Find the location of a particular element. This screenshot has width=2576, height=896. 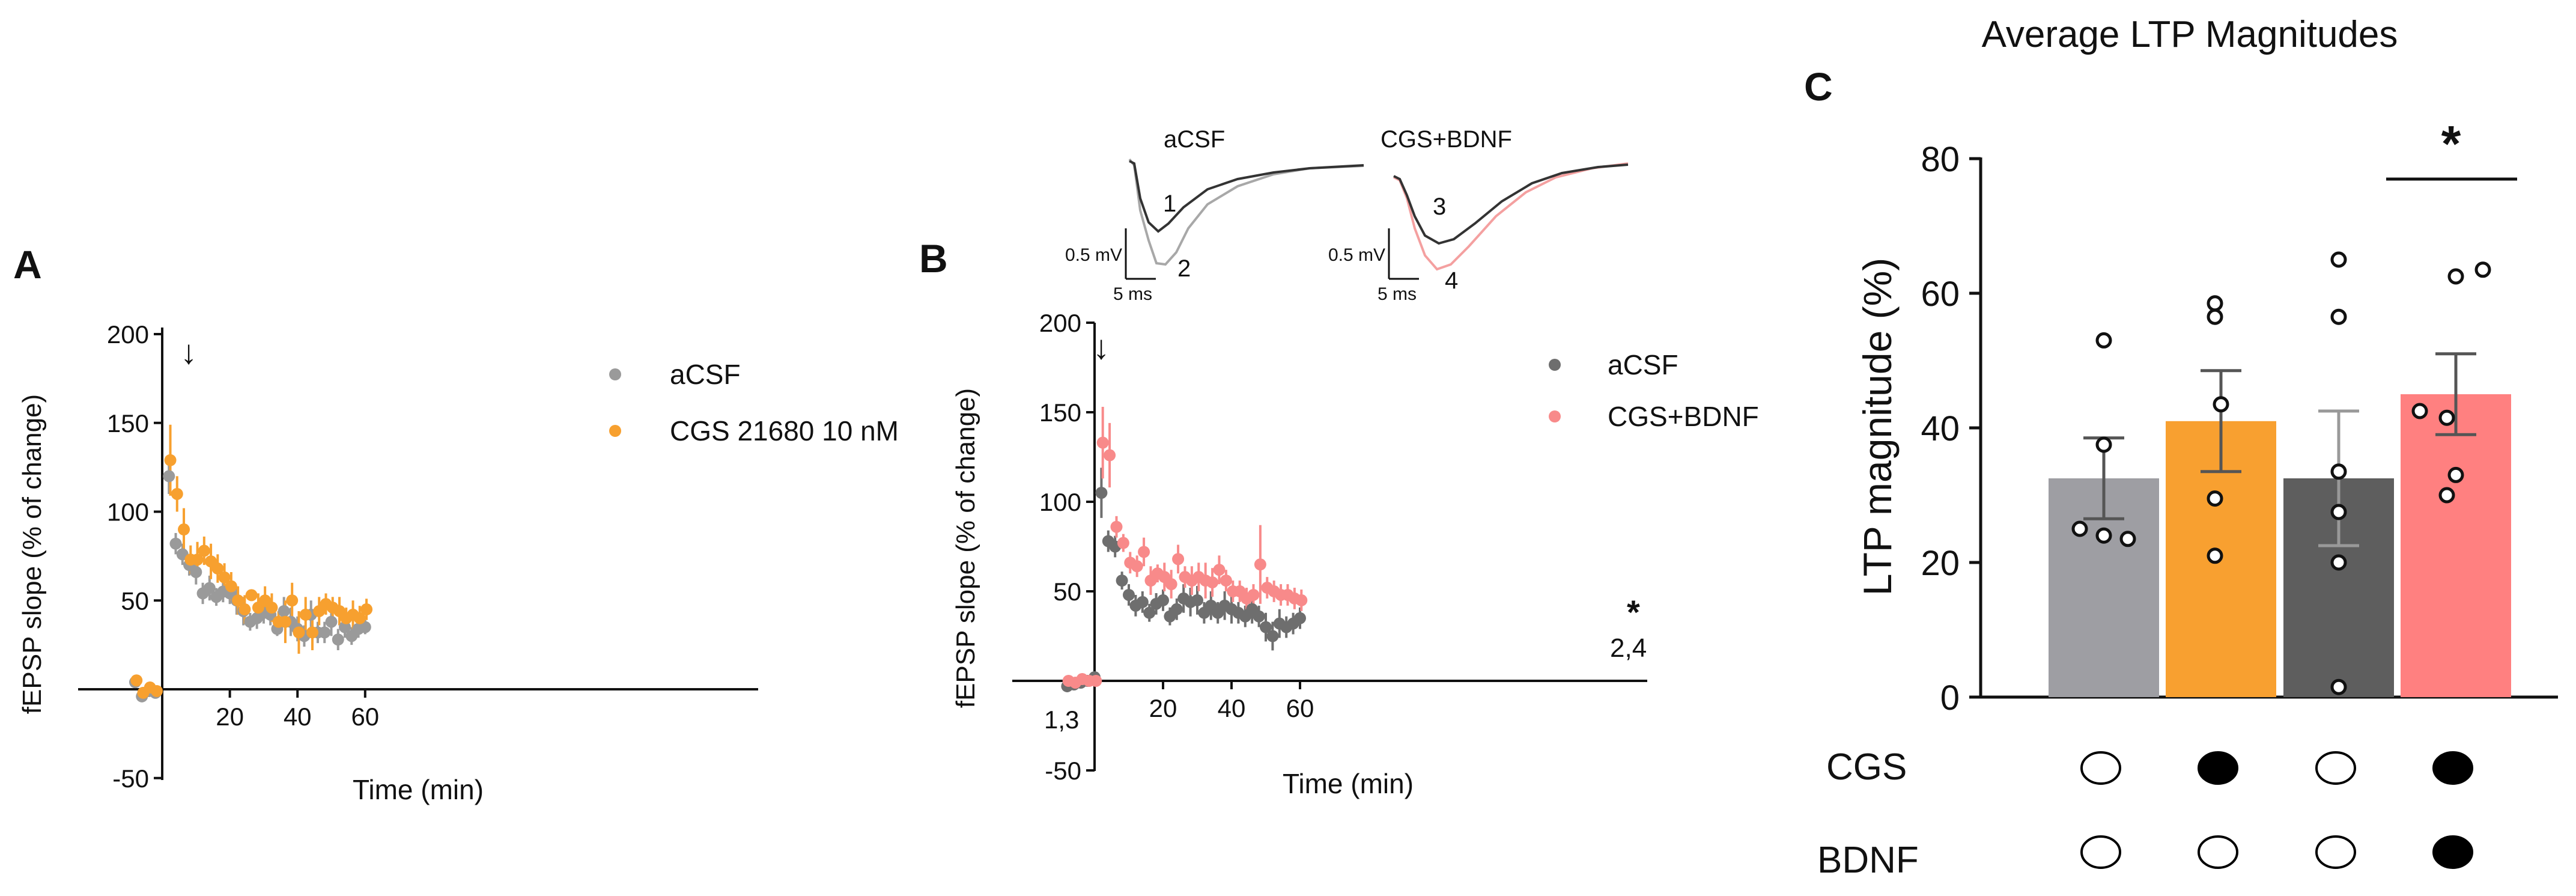

end-label-b: 2,4 is located at coordinates (1629, 648).